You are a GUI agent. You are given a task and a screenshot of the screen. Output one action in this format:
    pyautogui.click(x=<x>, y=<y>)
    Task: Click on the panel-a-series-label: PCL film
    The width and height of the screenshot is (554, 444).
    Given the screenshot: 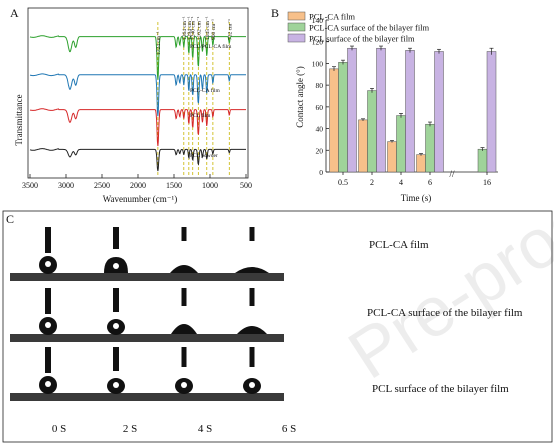 What is the action you would take?
    pyautogui.click(x=200, y=115)
    